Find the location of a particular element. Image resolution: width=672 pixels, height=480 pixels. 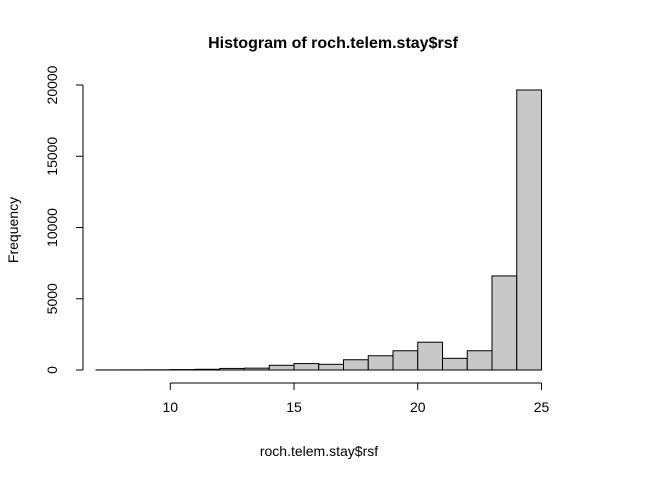

x-tick-label: 25 is located at coordinates (542, 407).